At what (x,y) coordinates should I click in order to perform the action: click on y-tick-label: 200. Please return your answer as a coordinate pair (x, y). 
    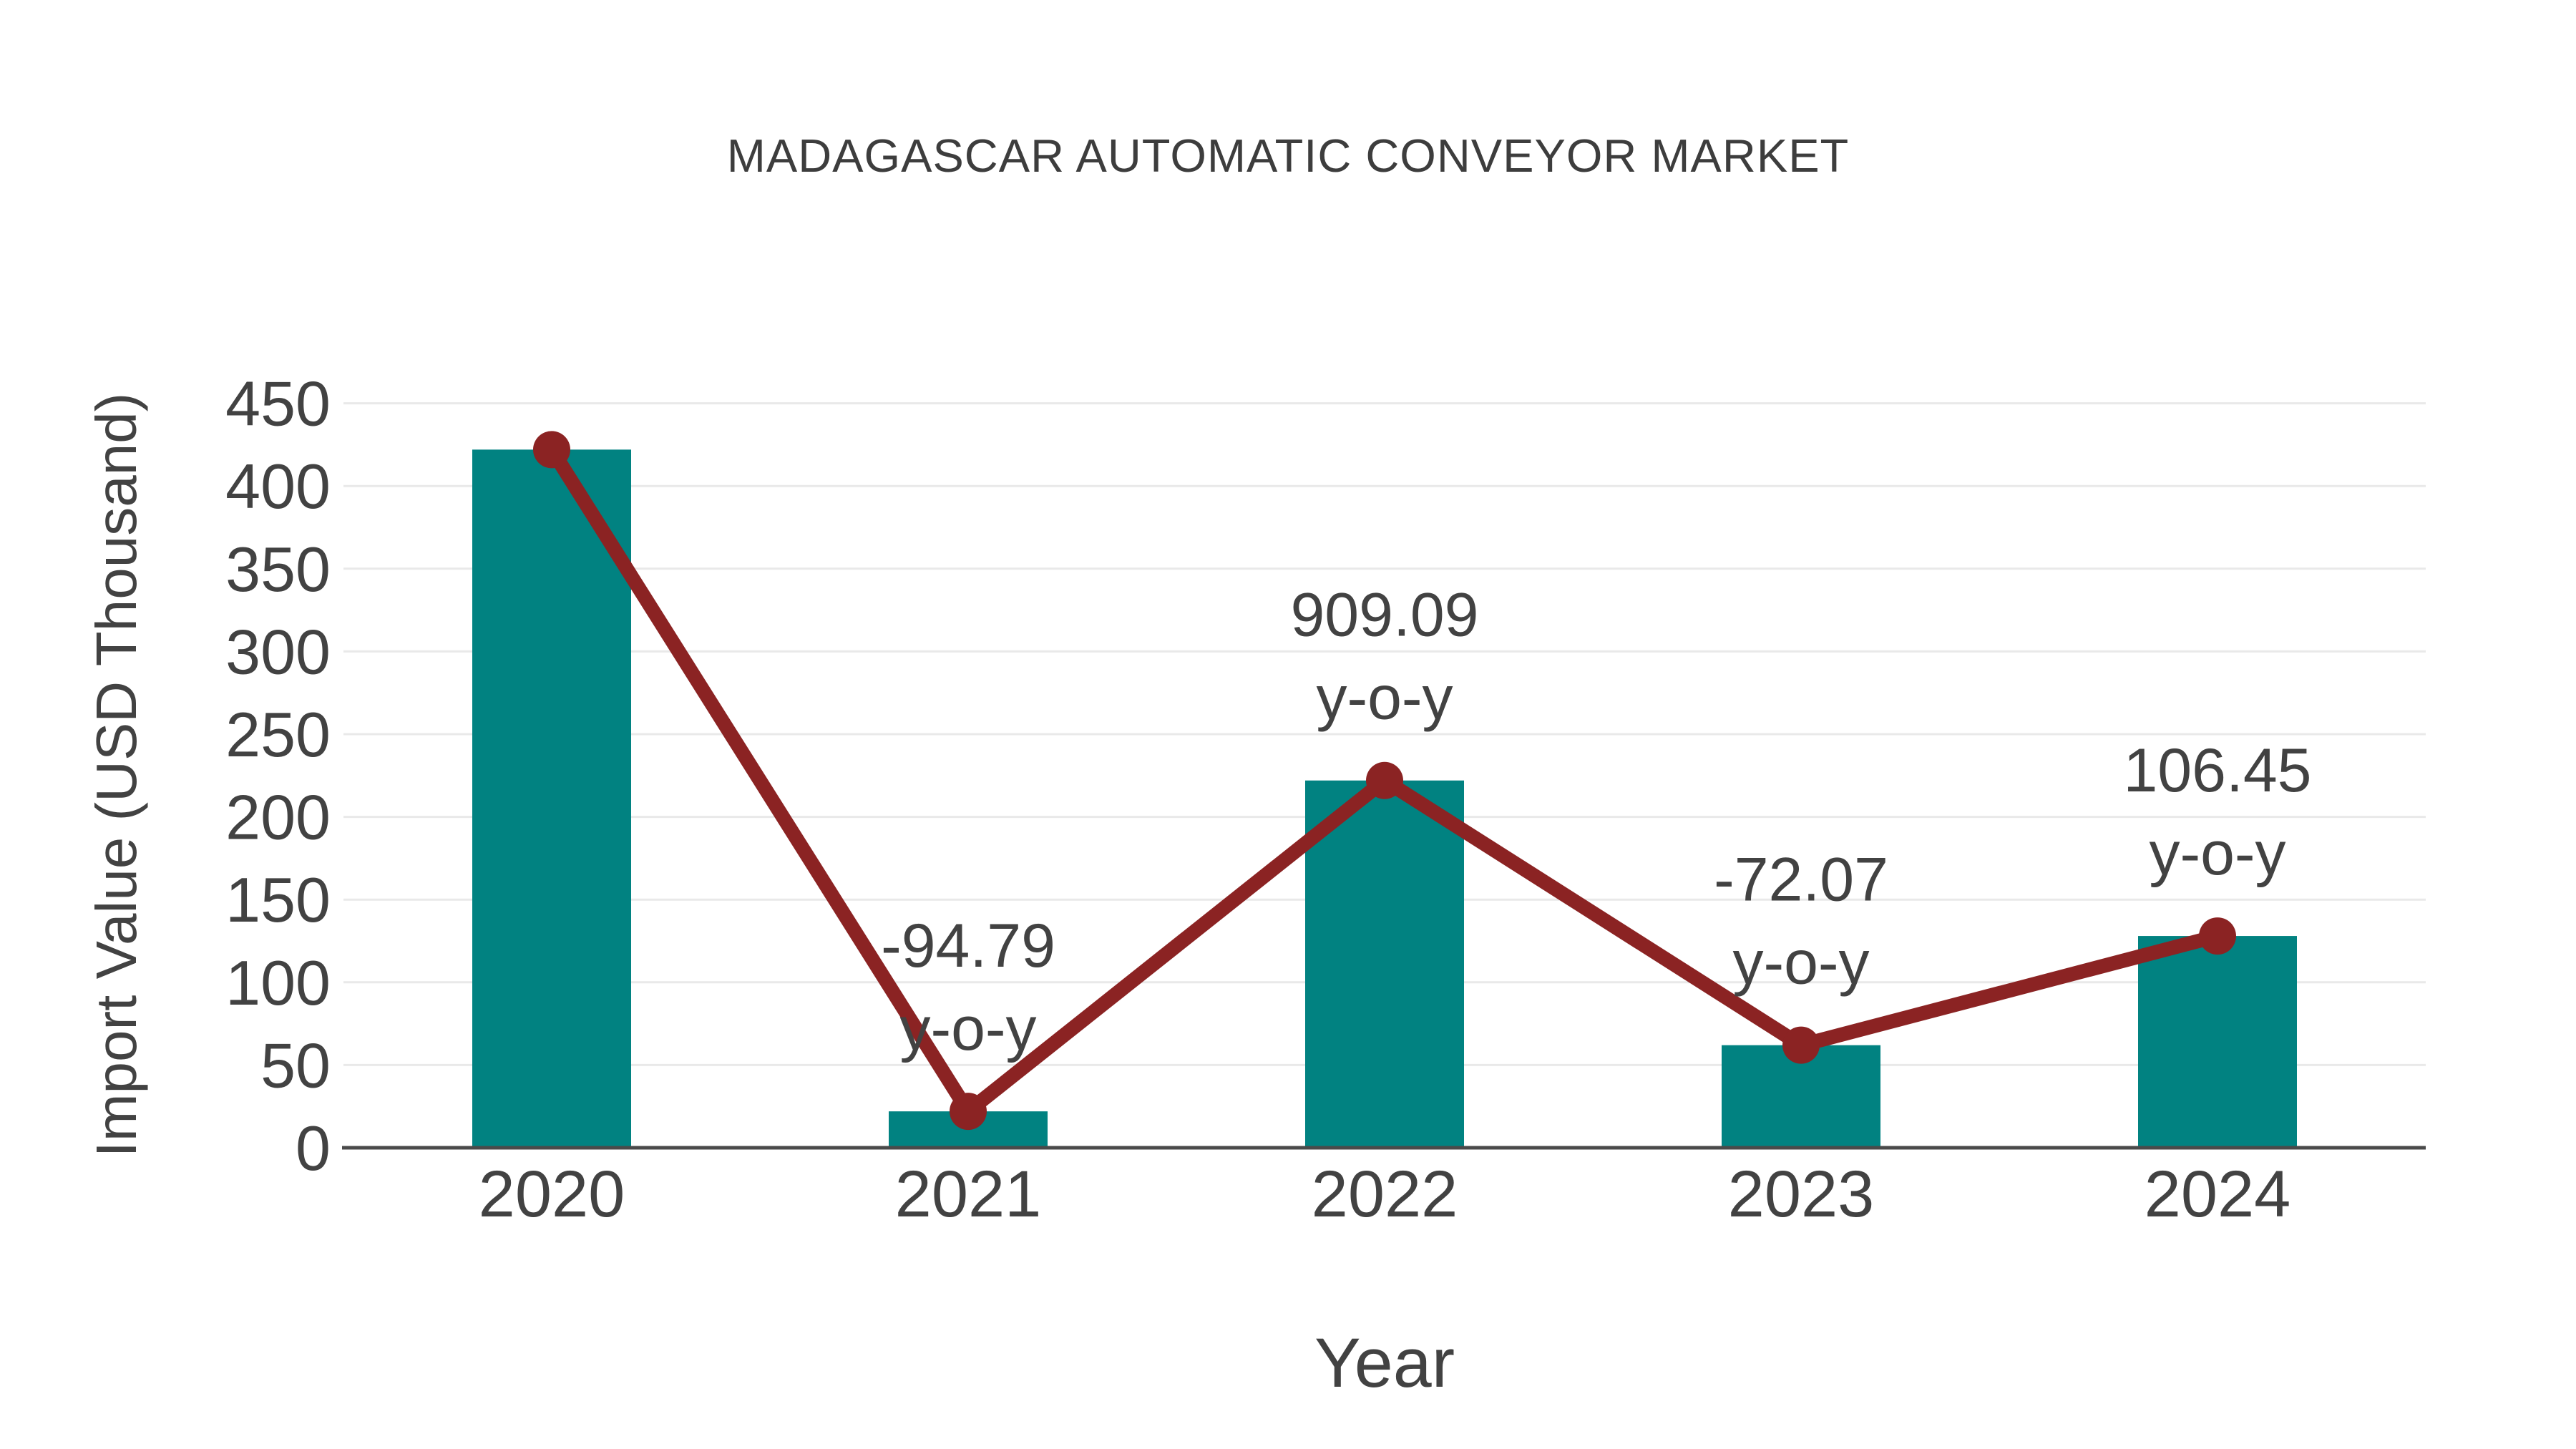
    Looking at the image, I should click on (278, 817).